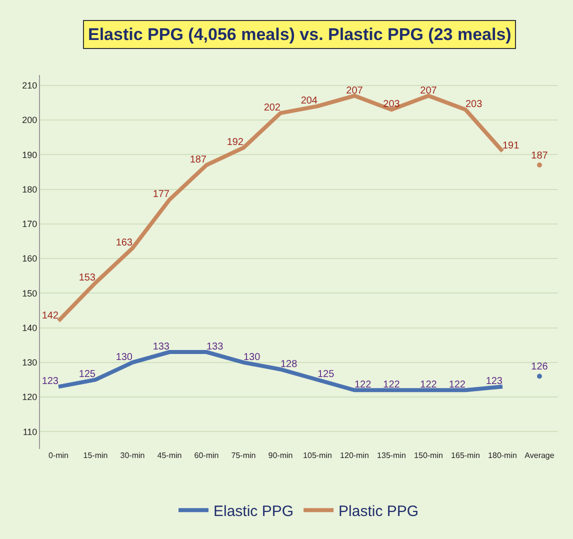 The height and width of the screenshot is (539, 573). Describe the element at coordinates (87, 278) in the screenshot. I see `data-label: 153` at that location.